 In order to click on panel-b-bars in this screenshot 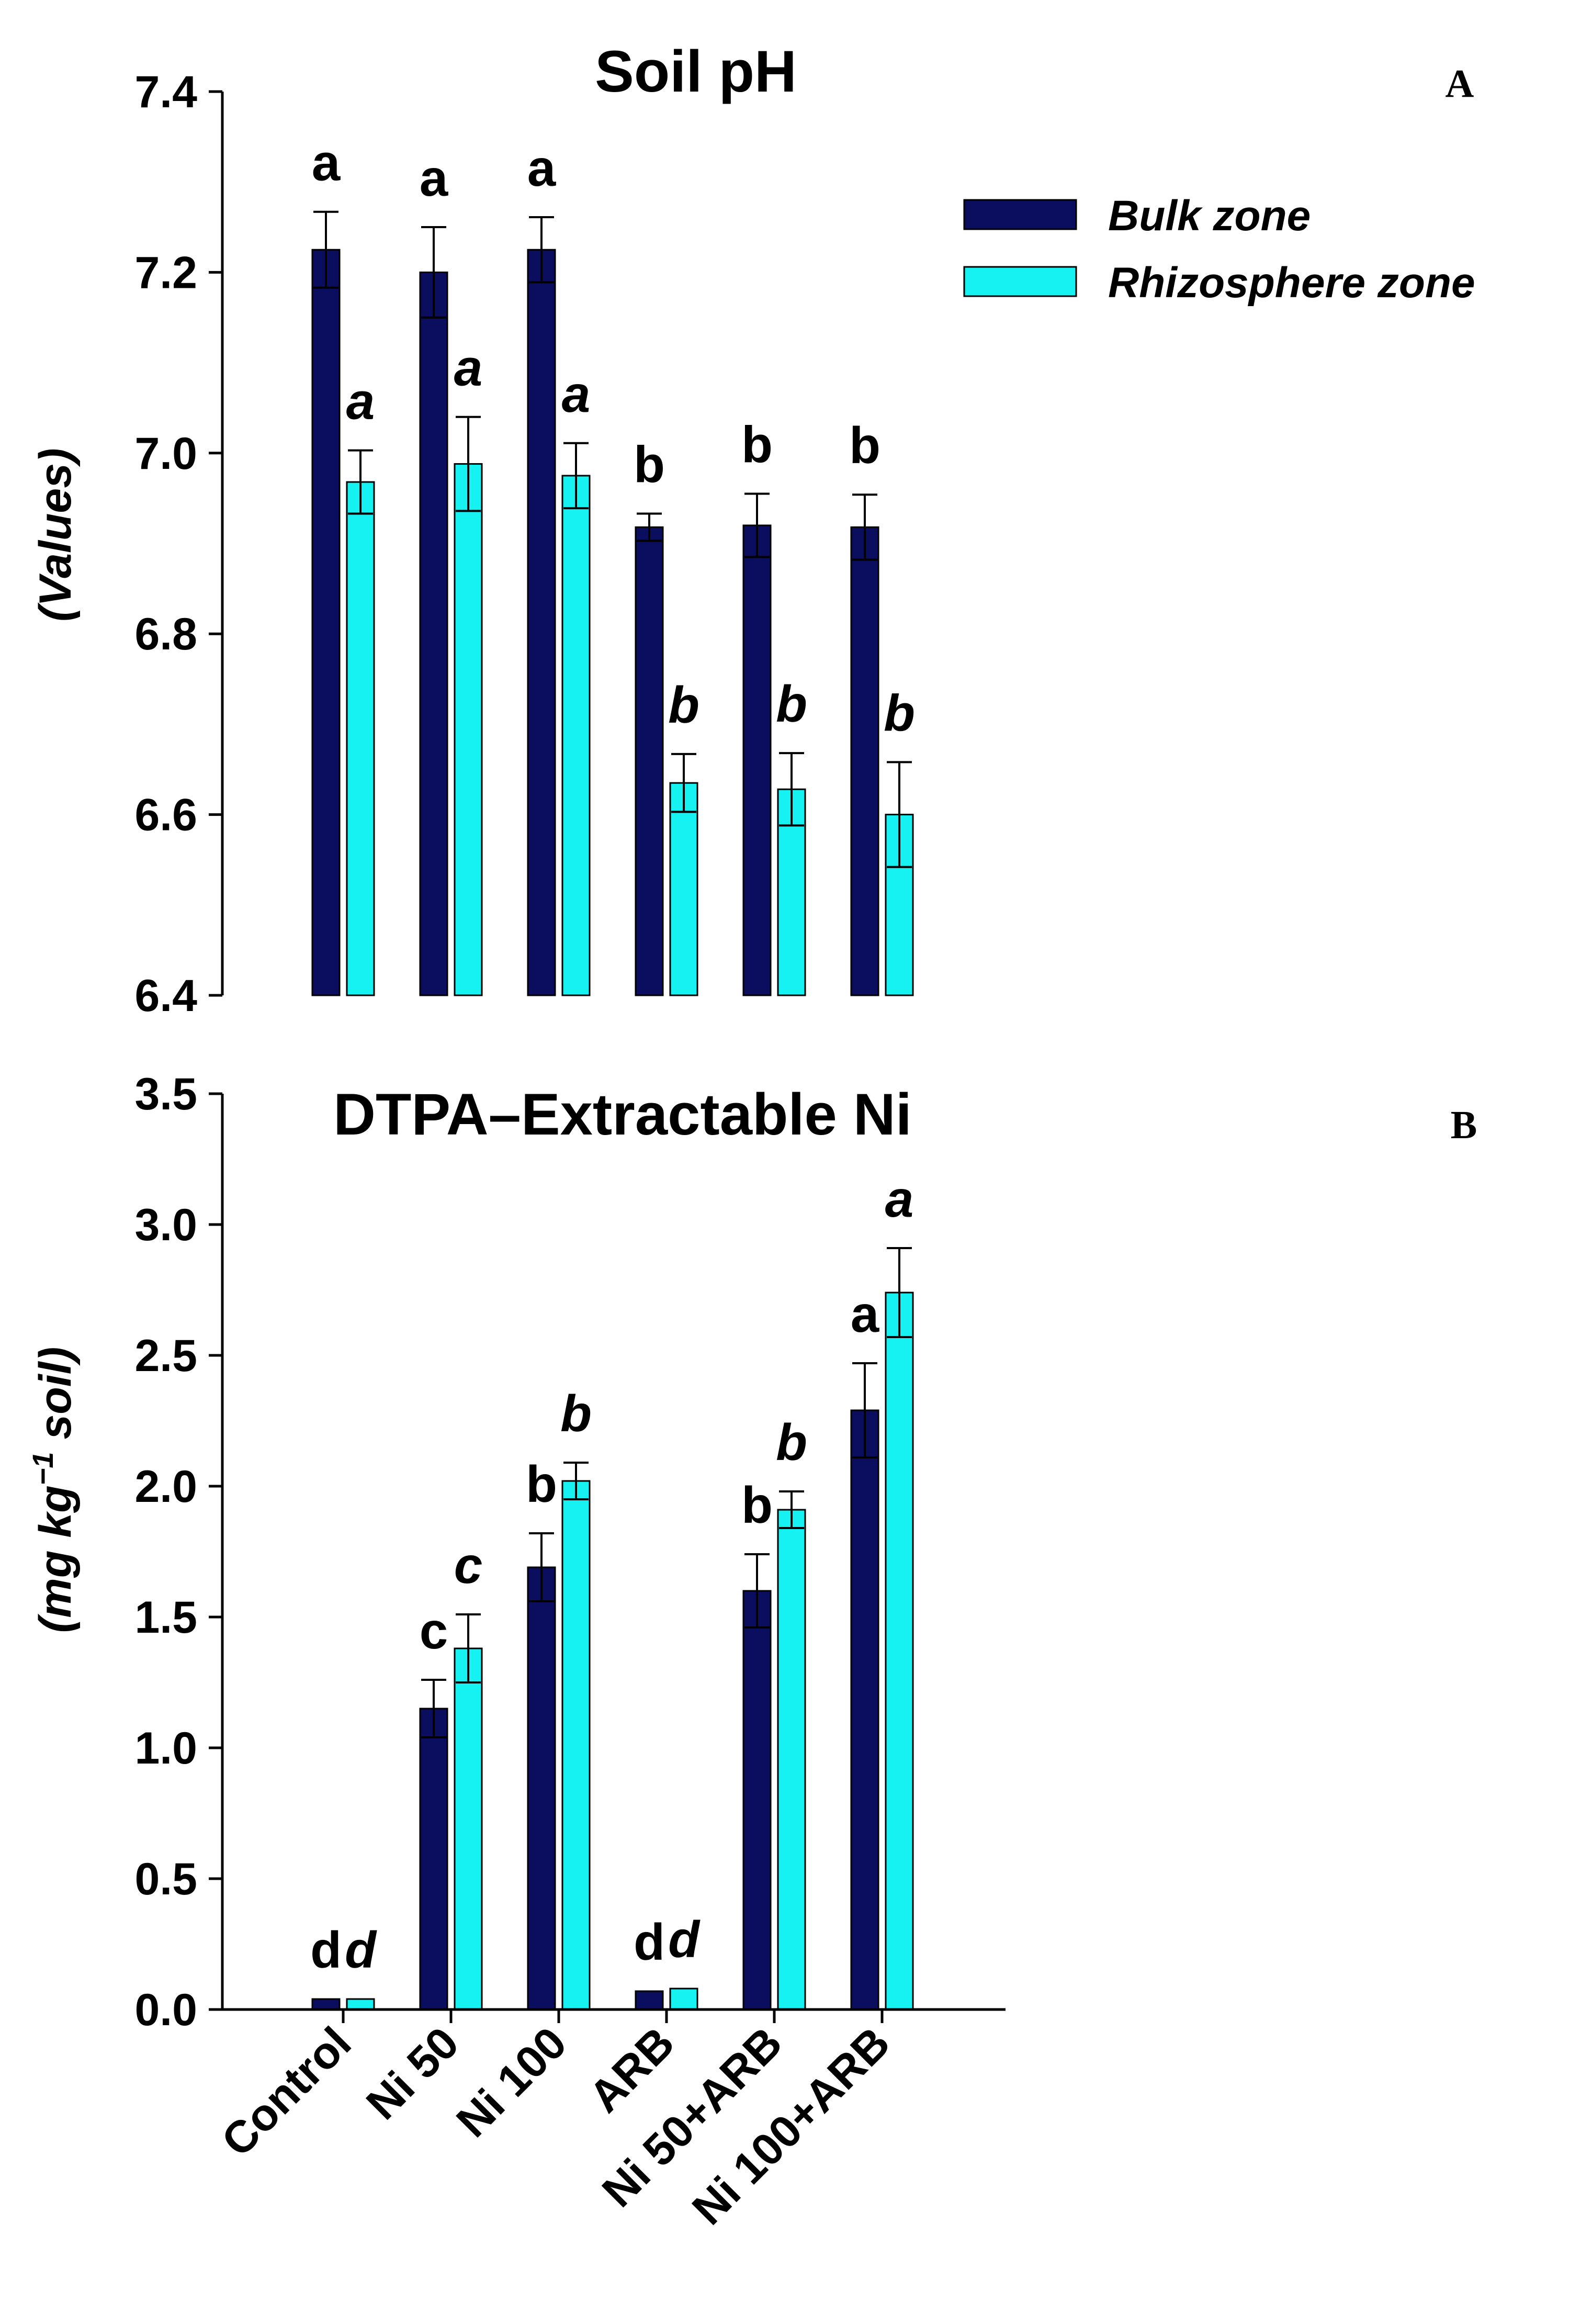, I will do `click(612, 1629)`.